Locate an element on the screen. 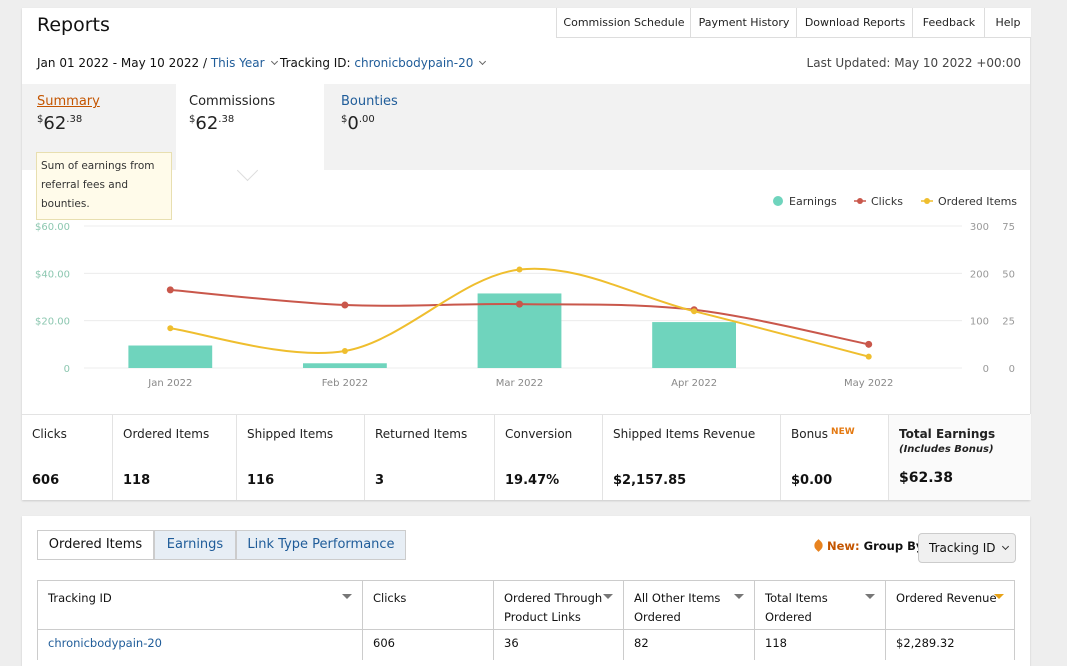 This screenshot has width=1067, height=666. nav-button: Commission Schedule is located at coordinates (623, 23).